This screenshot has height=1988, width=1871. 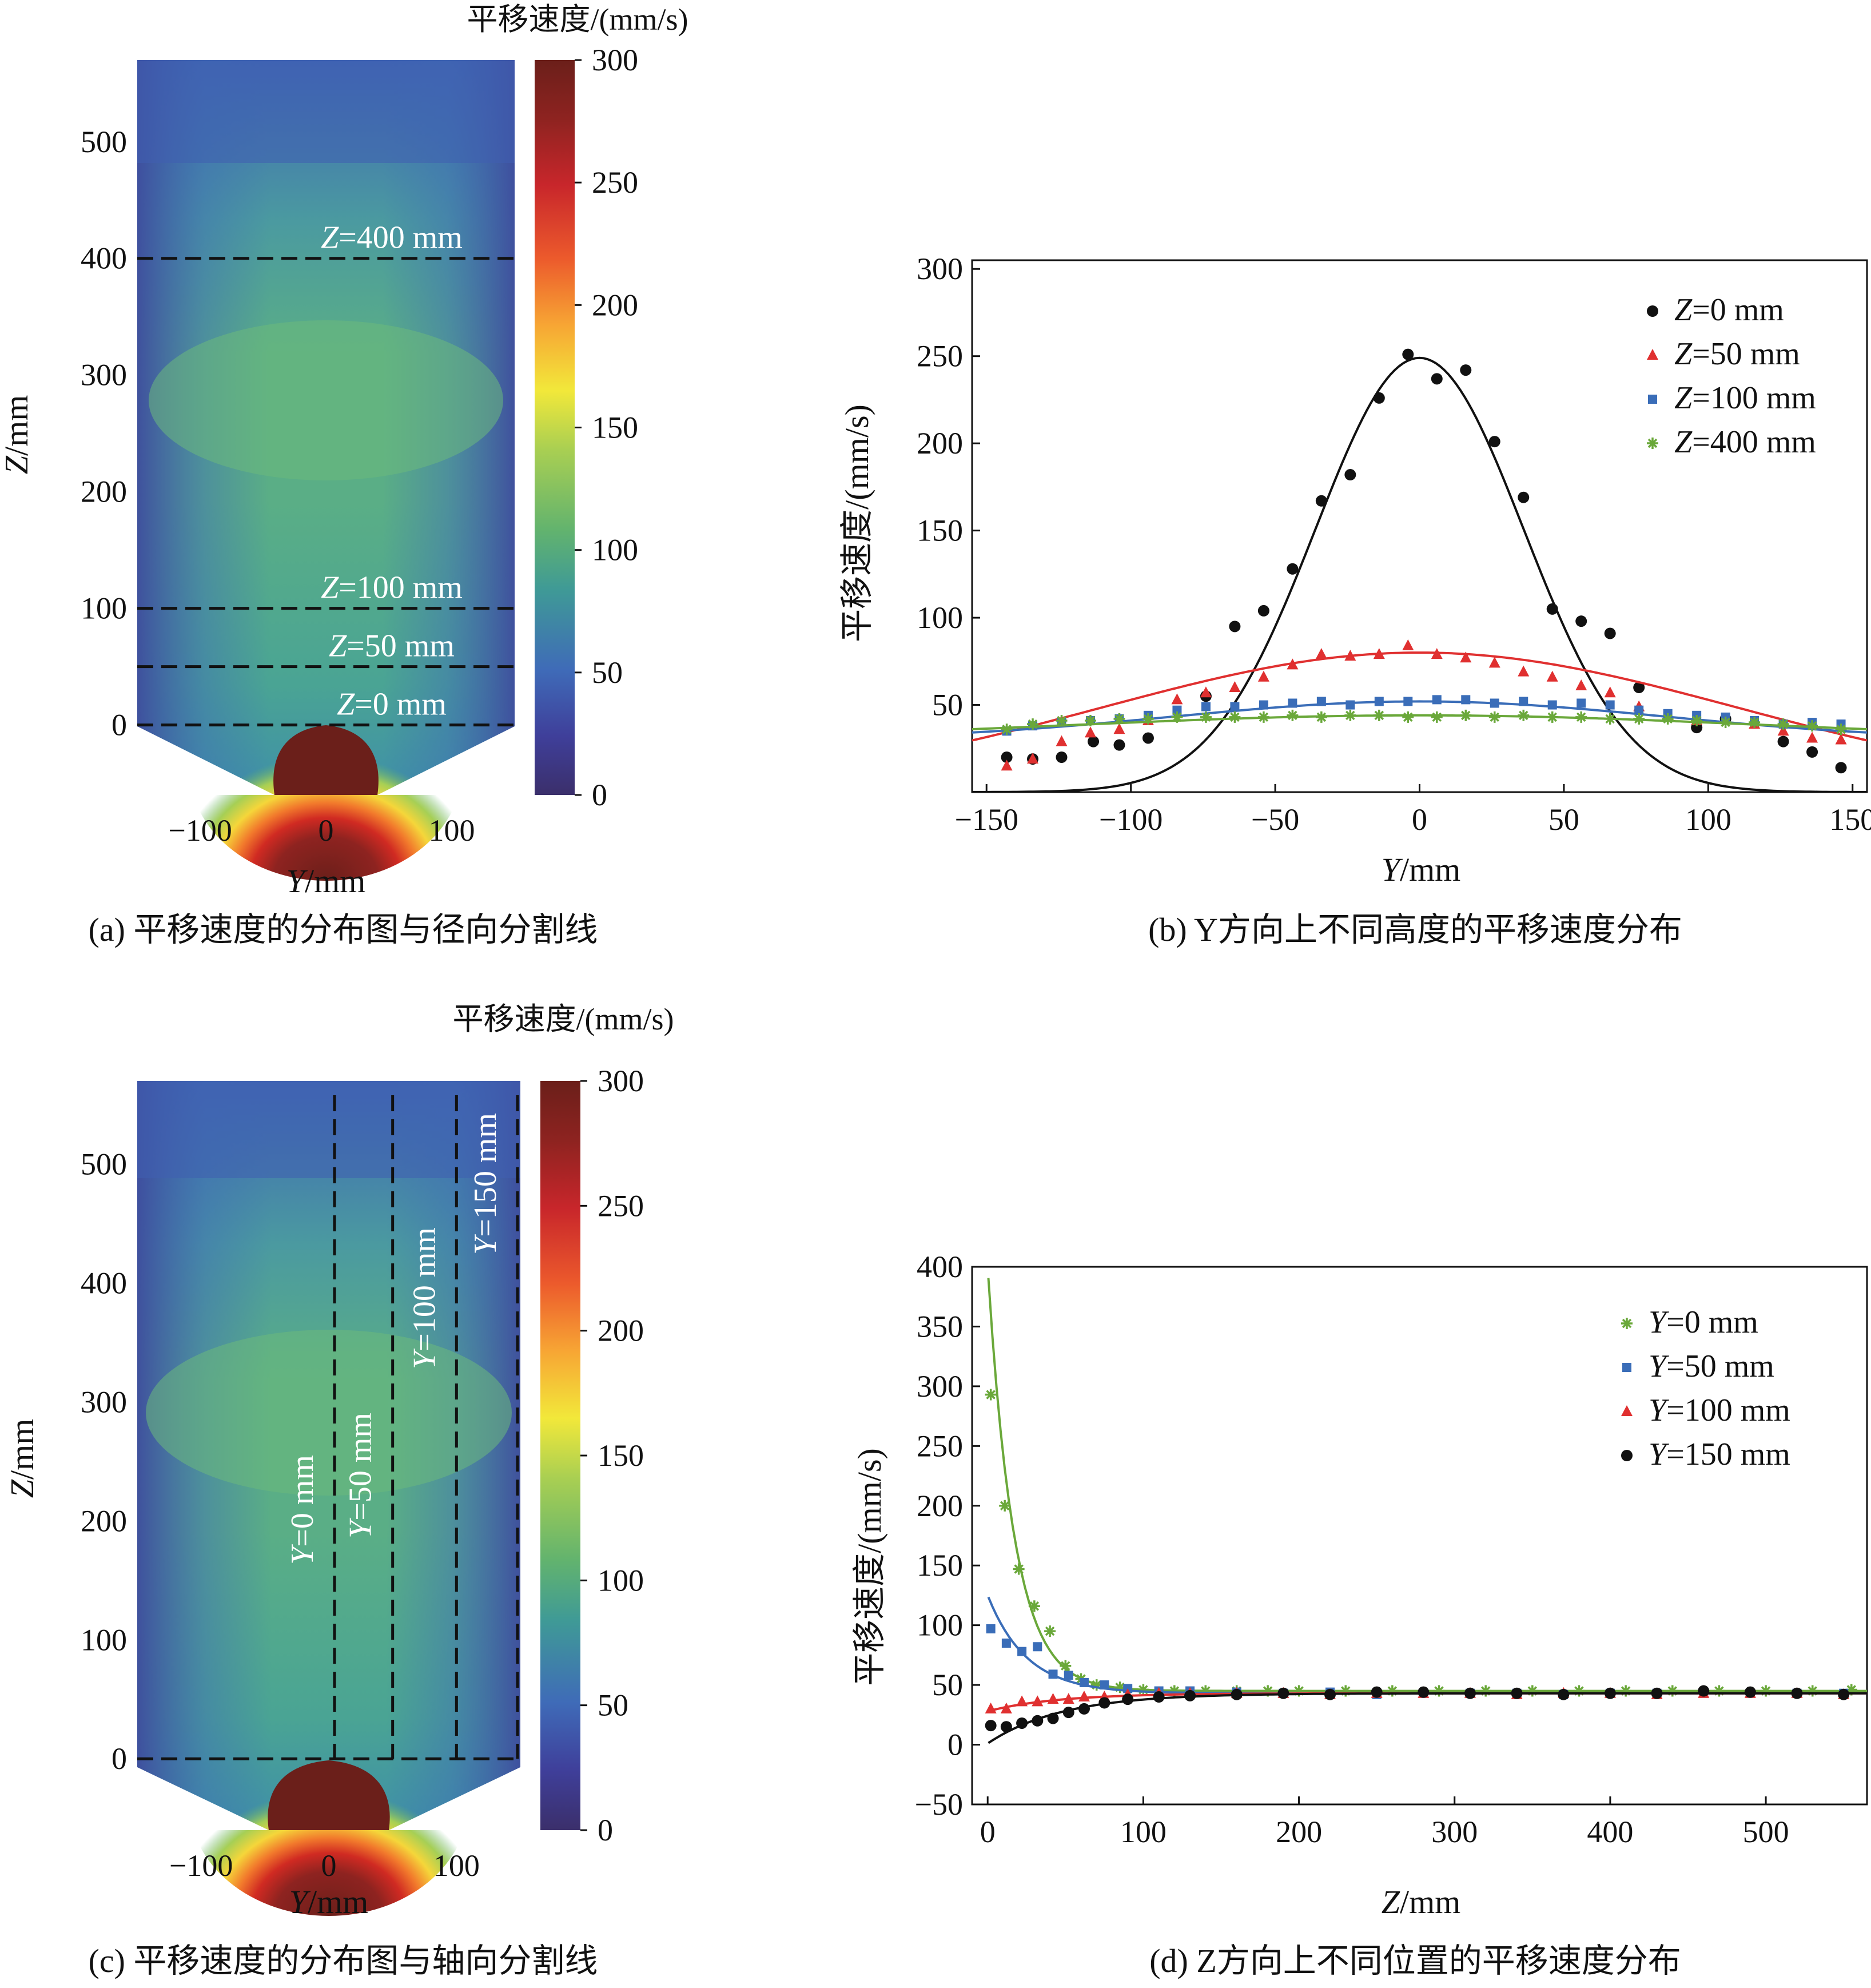 What do you see at coordinates (1421, 1902) in the screenshot?
I see `scatter-d-xlabel: Z/mm` at bounding box center [1421, 1902].